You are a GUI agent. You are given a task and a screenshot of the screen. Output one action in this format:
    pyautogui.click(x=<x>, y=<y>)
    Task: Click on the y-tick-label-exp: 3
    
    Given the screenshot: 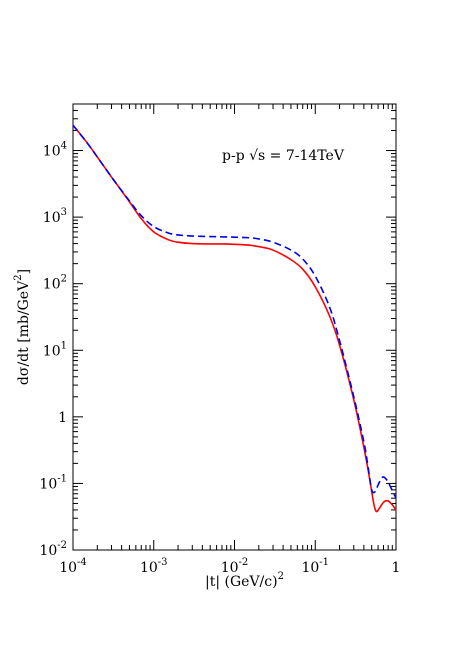 What is the action you would take?
    pyautogui.click(x=64, y=212)
    